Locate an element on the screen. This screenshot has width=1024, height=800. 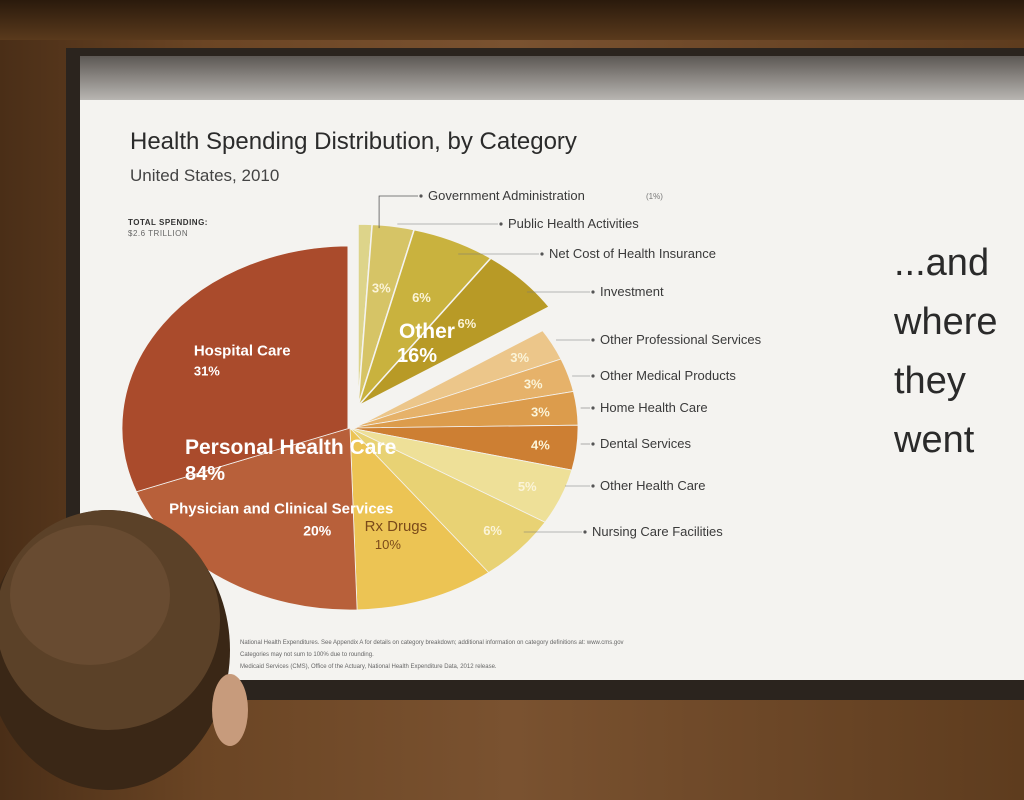
slice-label-nursing-care-facilities: 6% is located at coordinates (492, 530).